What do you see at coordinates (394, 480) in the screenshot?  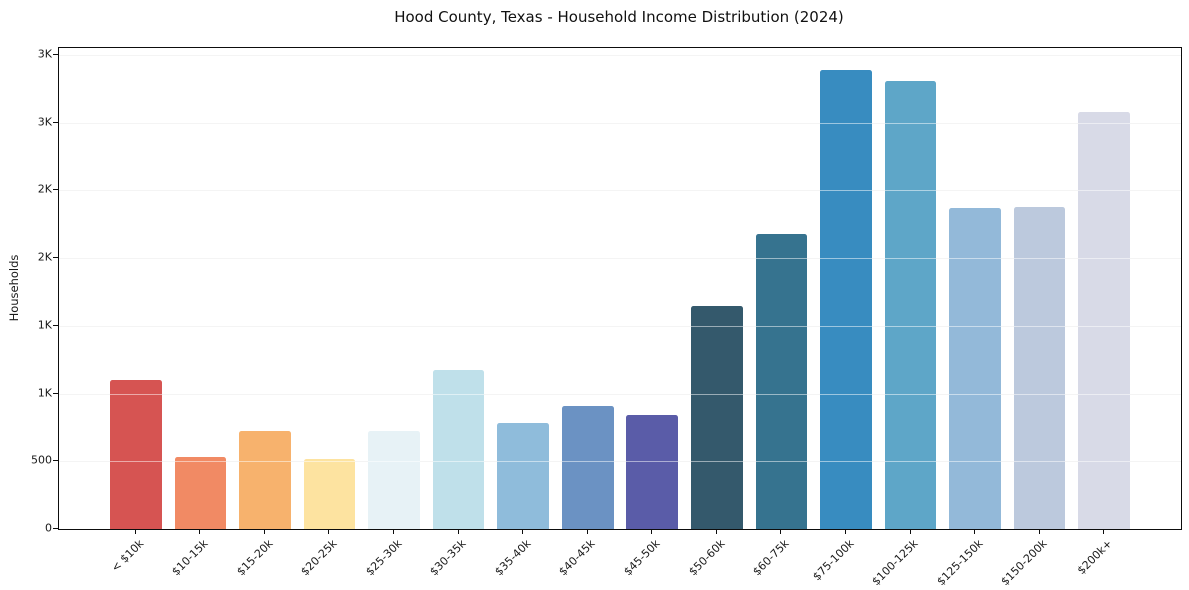 I see `bar--25-30k` at bounding box center [394, 480].